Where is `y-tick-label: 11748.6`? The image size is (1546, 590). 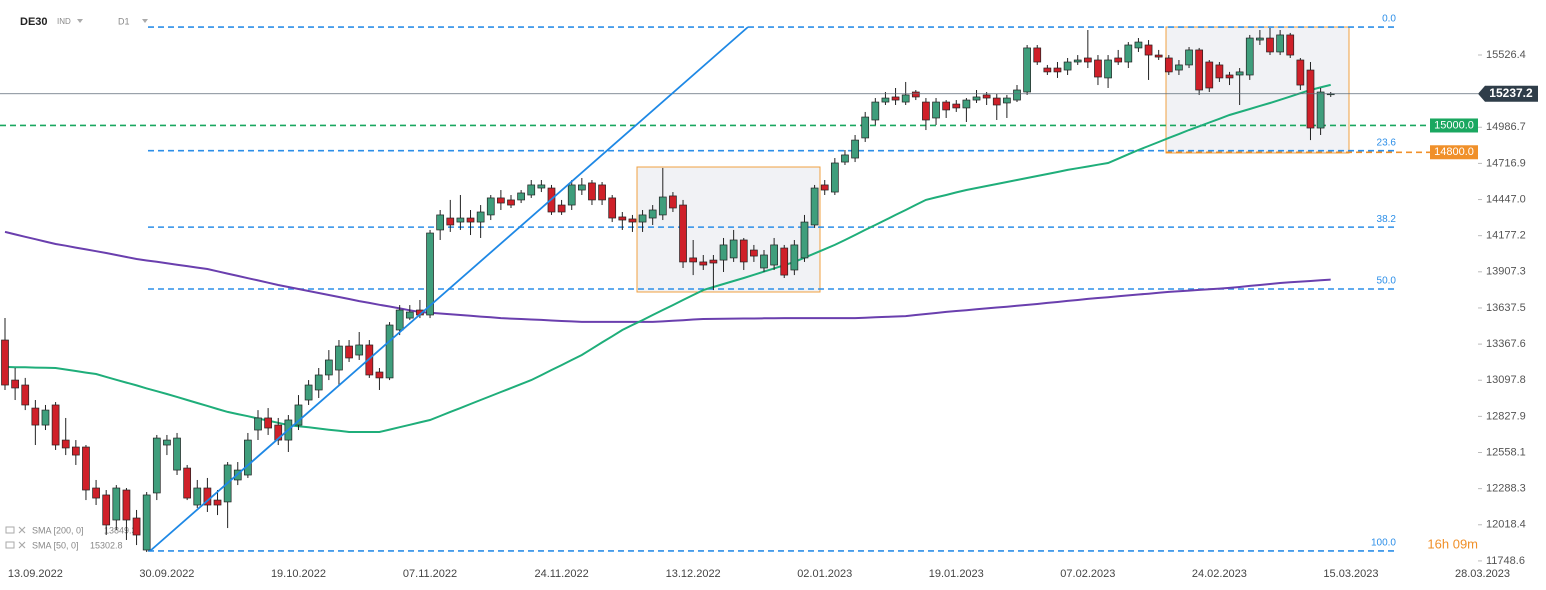 y-tick-label: 11748.6 is located at coordinates (1505, 561).